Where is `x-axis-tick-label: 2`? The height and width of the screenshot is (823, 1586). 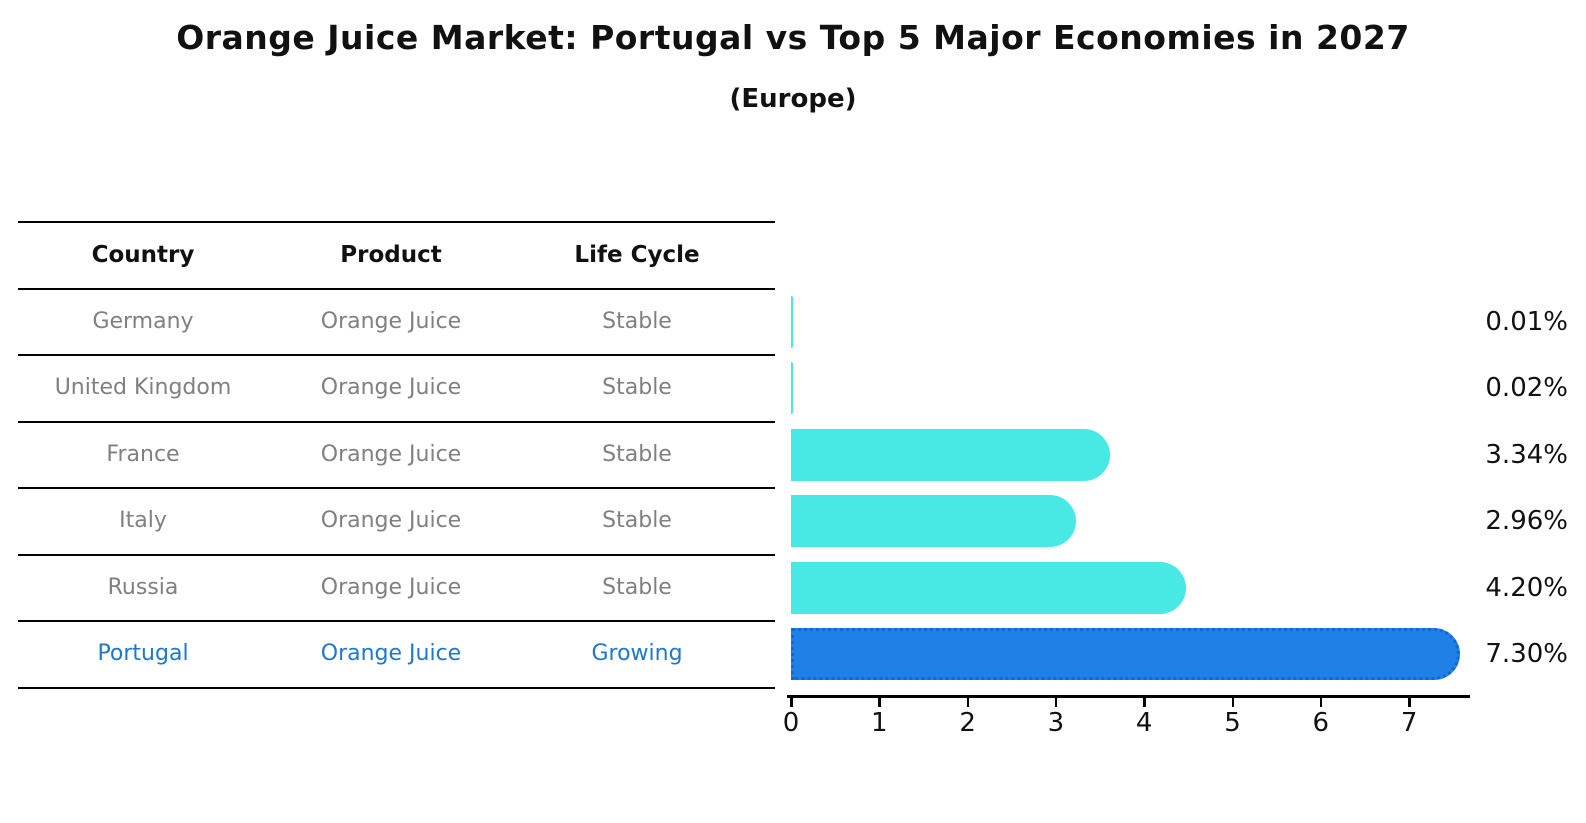
x-axis-tick-label: 2 is located at coordinates (967, 723).